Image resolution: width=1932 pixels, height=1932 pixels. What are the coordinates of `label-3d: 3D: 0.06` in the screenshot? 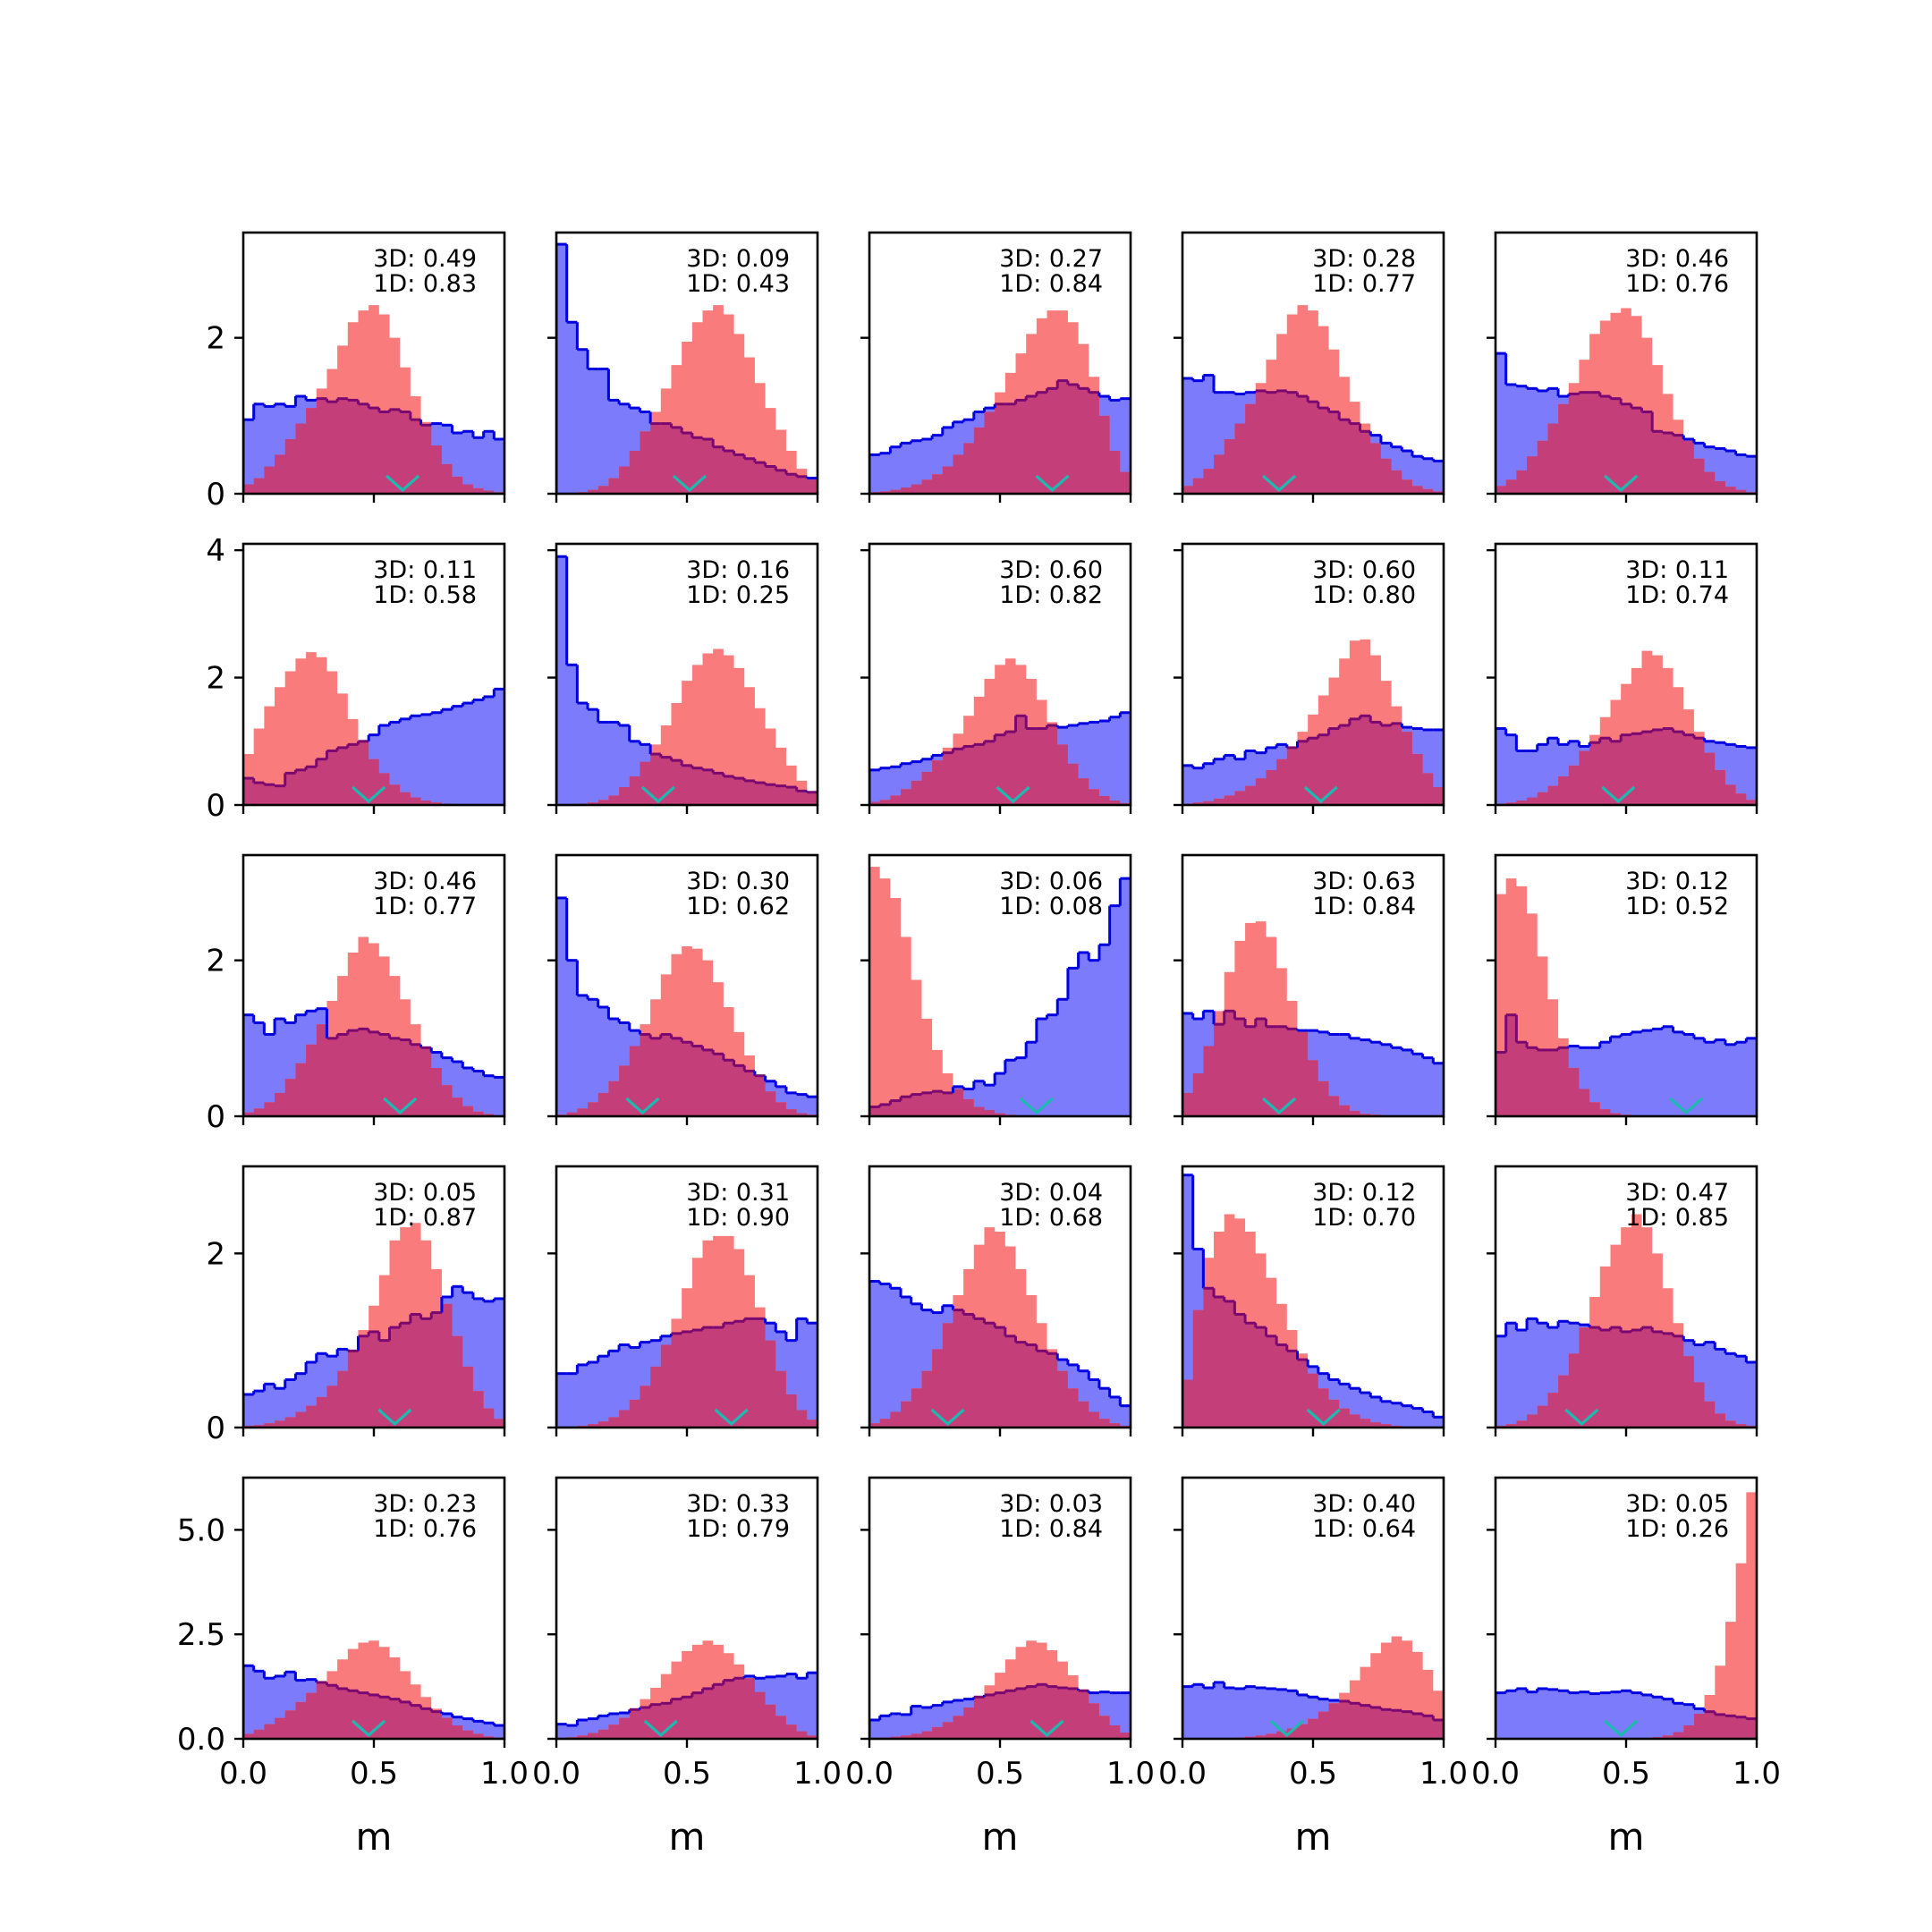 It's located at (1051, 881).